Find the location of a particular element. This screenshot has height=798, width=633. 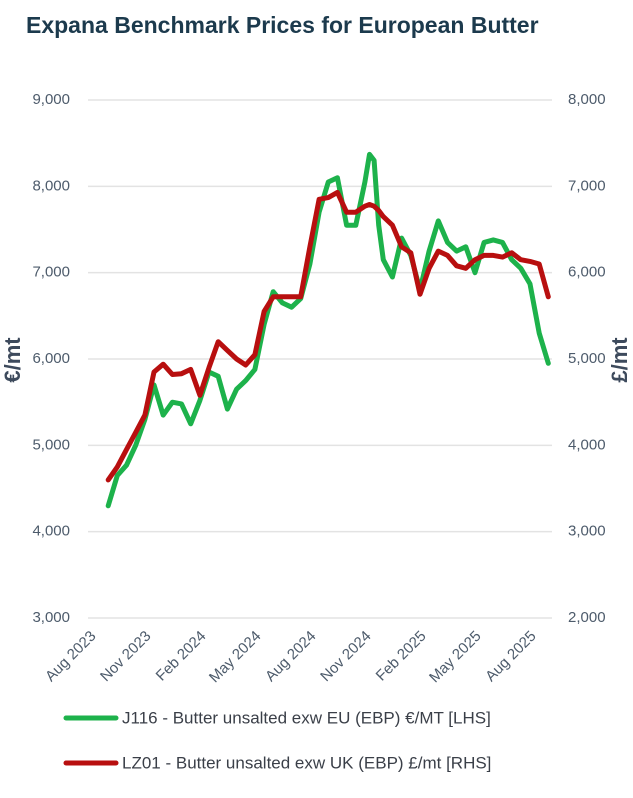

y-tick-label: 5,000 is located at coordinates (51, 444).